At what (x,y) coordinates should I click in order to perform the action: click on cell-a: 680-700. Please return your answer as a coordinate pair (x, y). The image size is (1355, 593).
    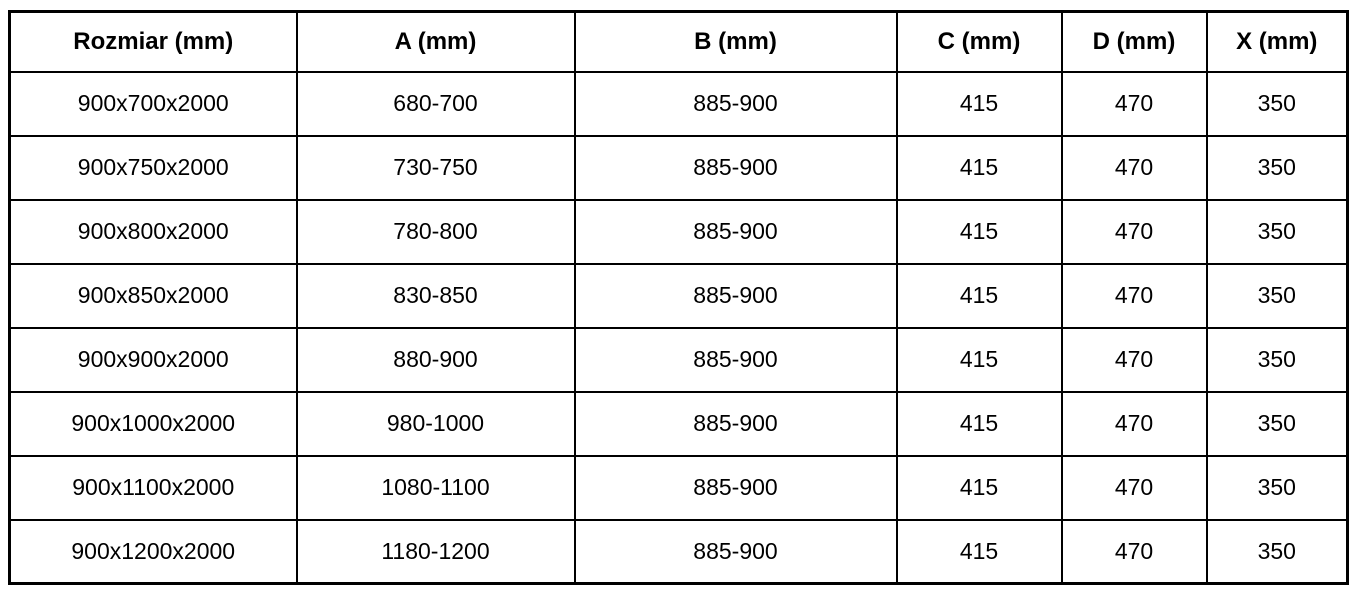
    Looking at the image, I should click on (435, 103).